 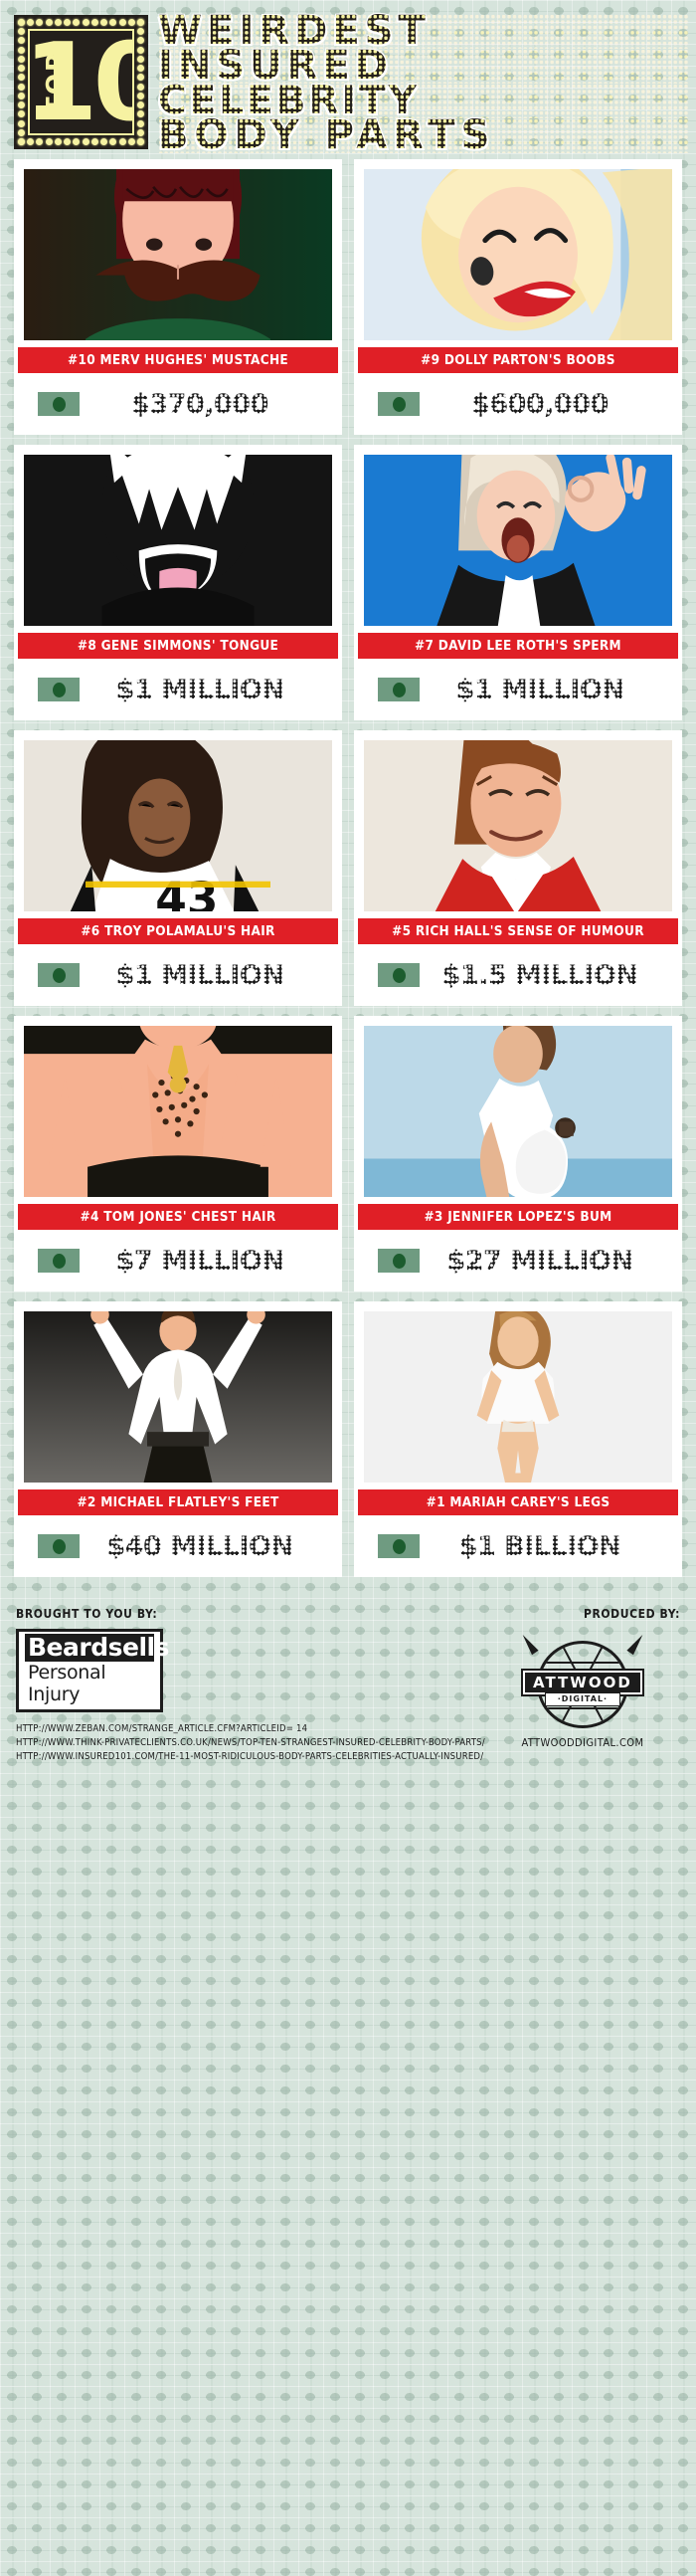 I want to click on photo-frame: #2 MICHAEL FLATLEY'S FEET $40 MILLION, so click(x=178, y=1439).